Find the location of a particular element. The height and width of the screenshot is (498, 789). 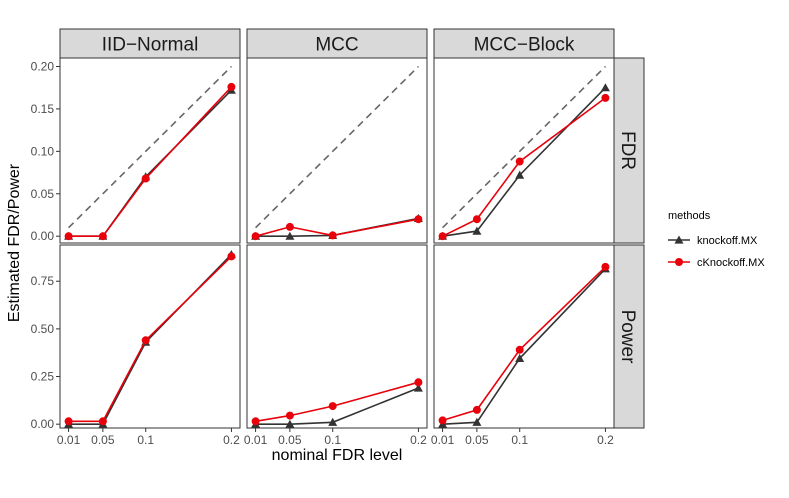

strip-label-power: Power is located at coordinates (627, 337).